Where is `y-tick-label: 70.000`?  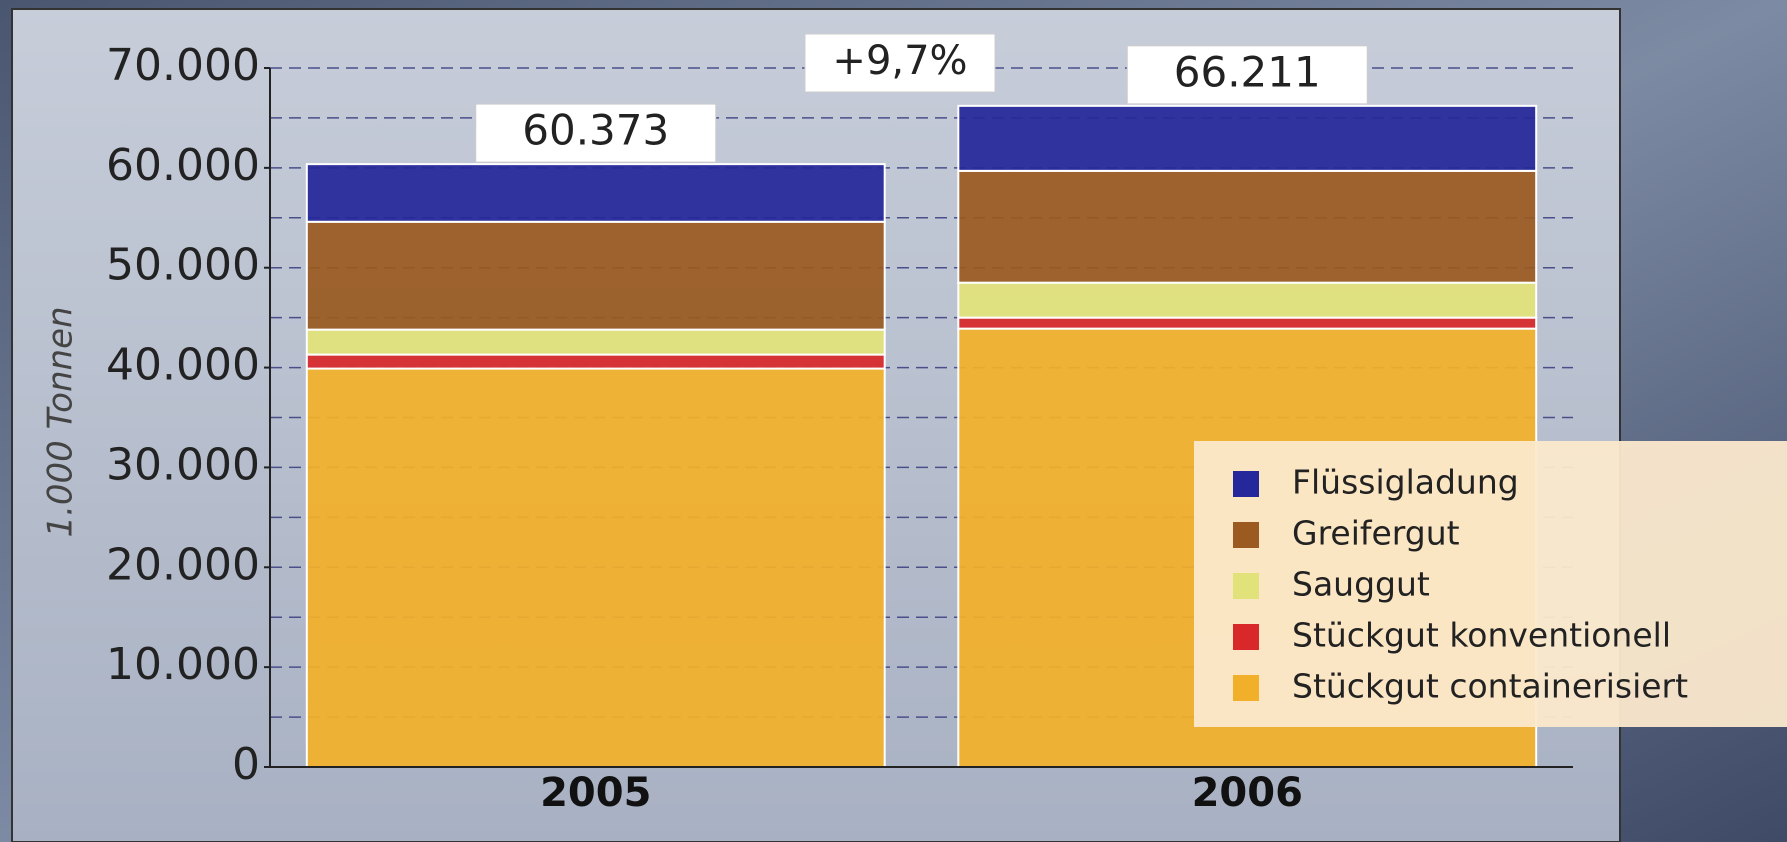 y-tick-label: 70.000 is located at coordinates (183, 65).